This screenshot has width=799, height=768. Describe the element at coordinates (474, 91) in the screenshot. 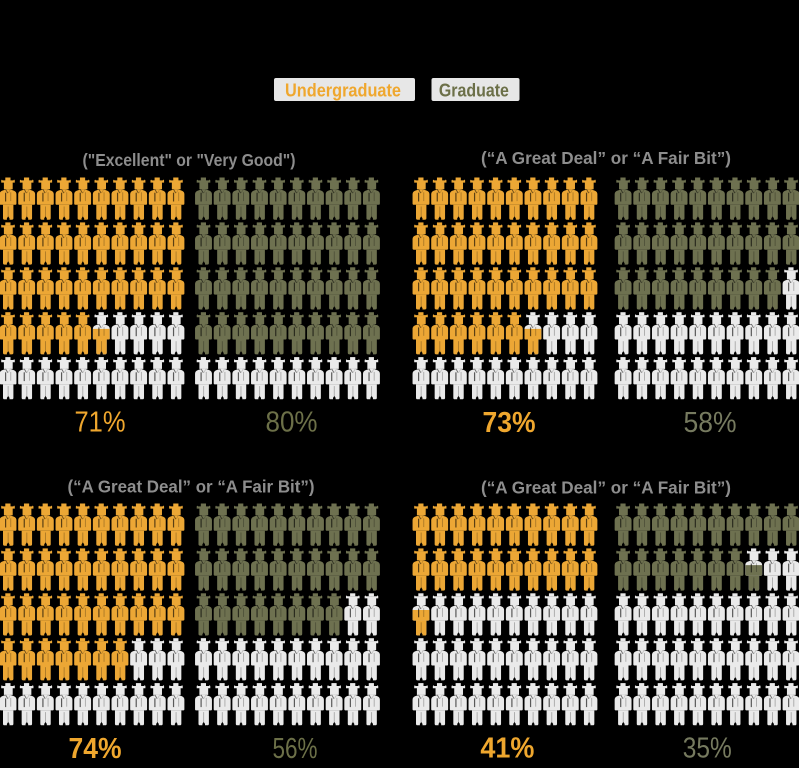

I see `svg-text: Graduate` at that location.